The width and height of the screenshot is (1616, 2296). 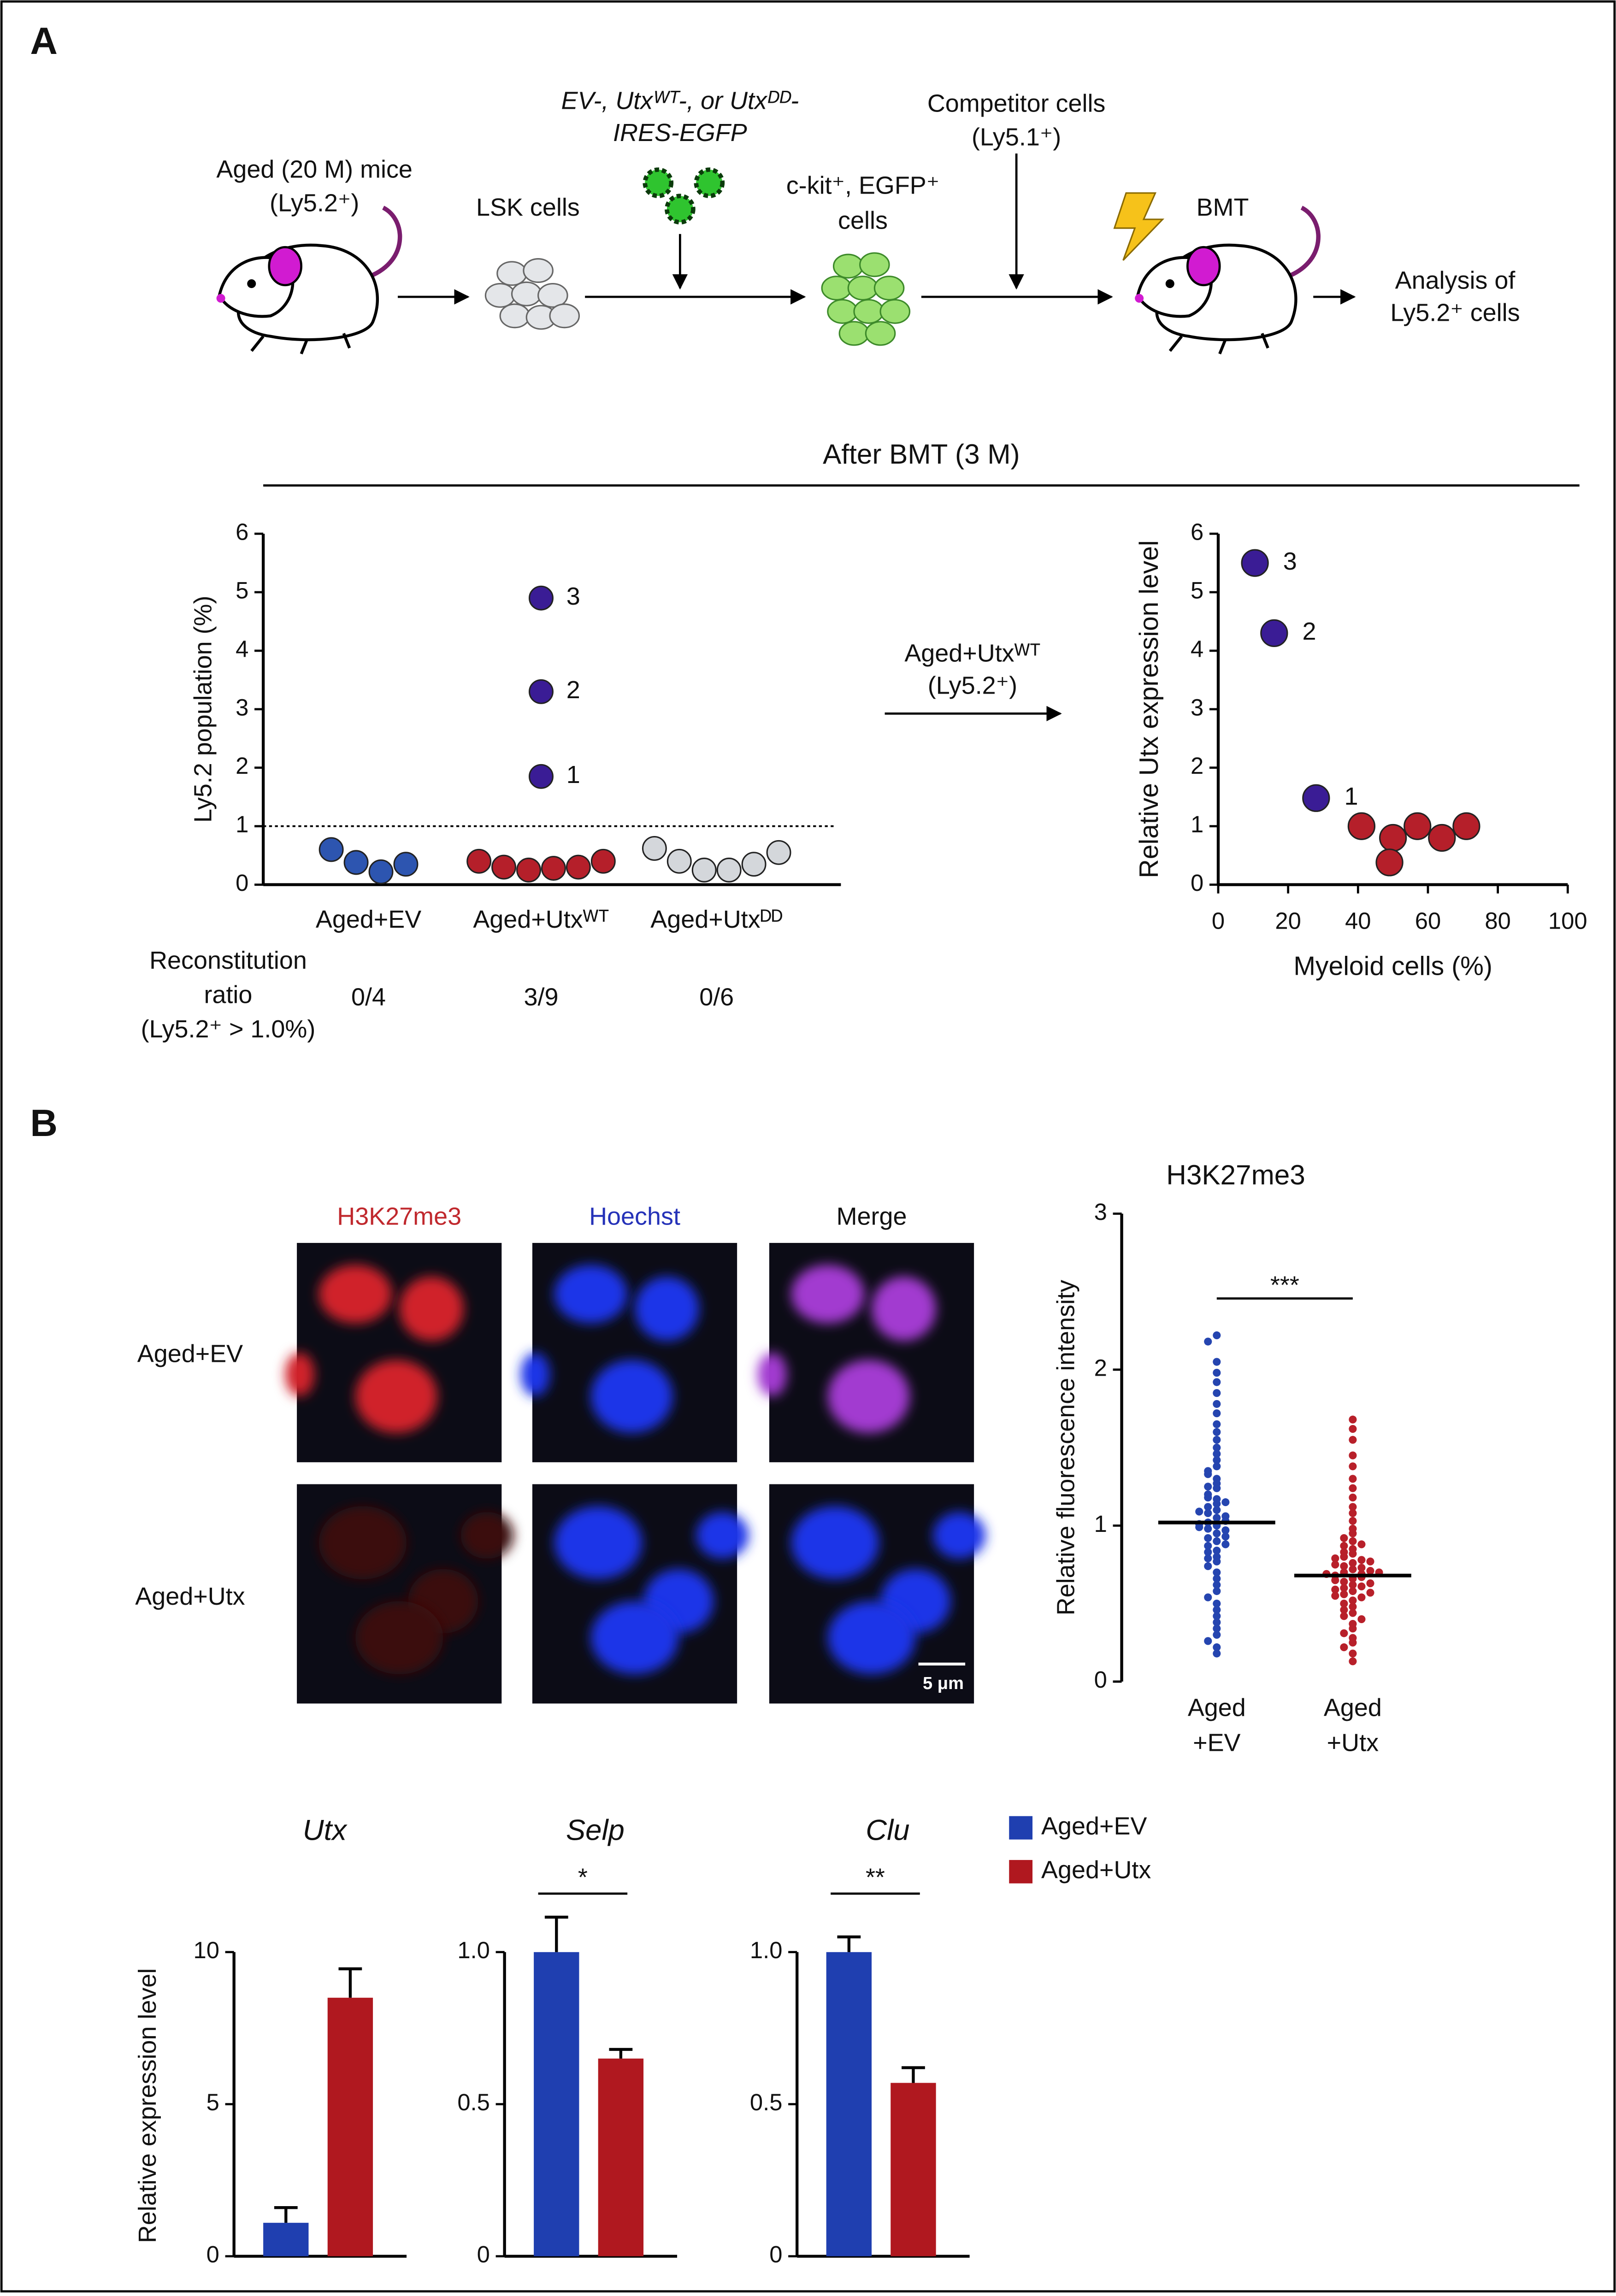 I want to click on chart-title: H3K27me3, so click(x=1235, y=1174).